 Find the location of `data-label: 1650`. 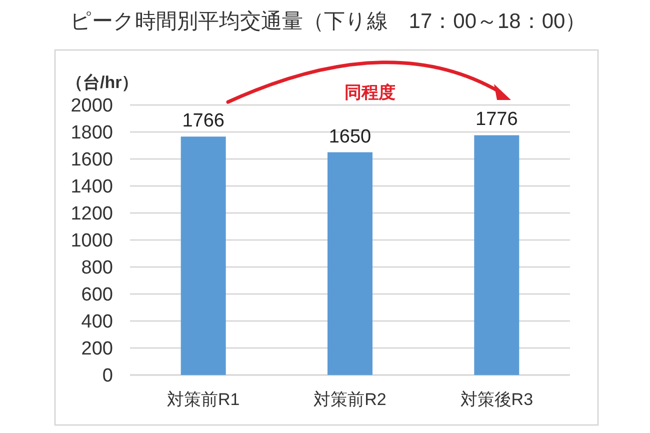

data-label: 1650 is located at coordinates (350, 137).